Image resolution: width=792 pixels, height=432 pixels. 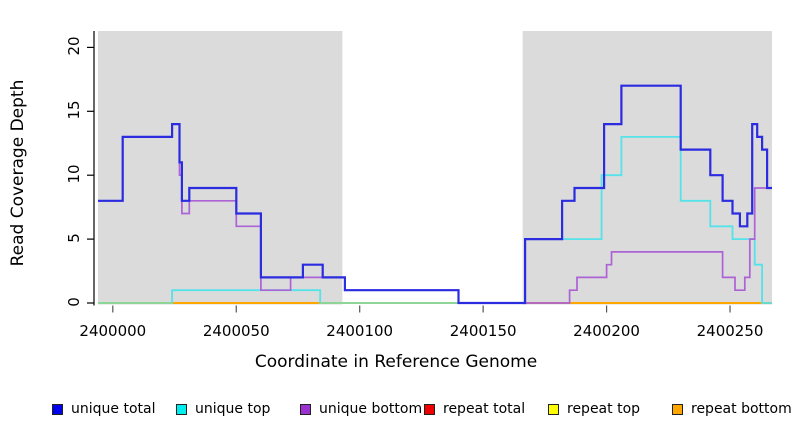 What do you see at coordinates (236, 331) in the screenshot?
I see `x-tick-label: 2400050` at bounding box center [236, 331].